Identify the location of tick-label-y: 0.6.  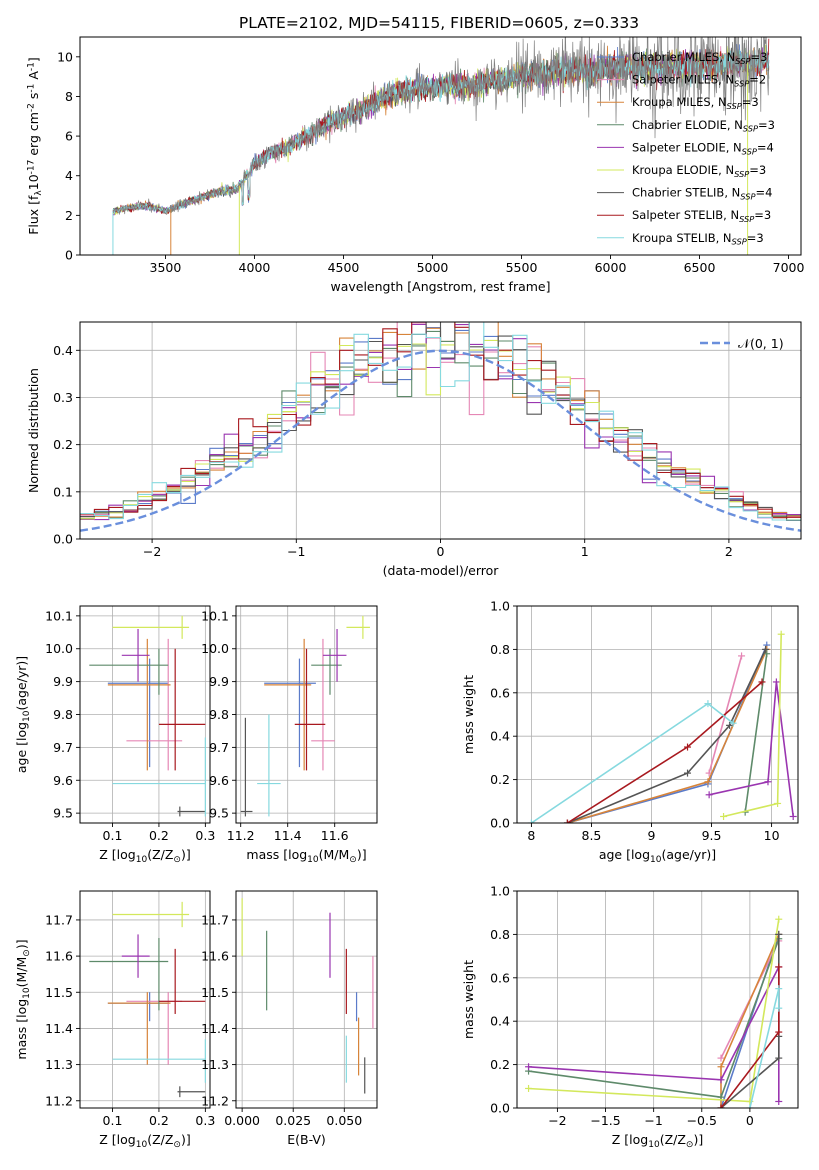
(500, 692).